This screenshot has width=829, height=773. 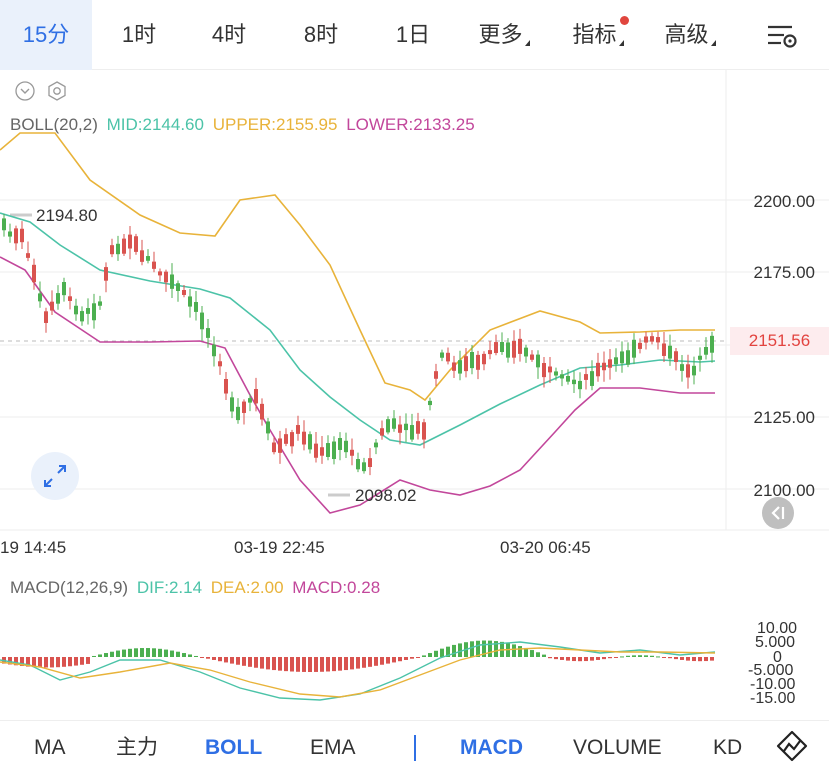 I want to click on drawing-tool-button, so click(x=792, y=746).